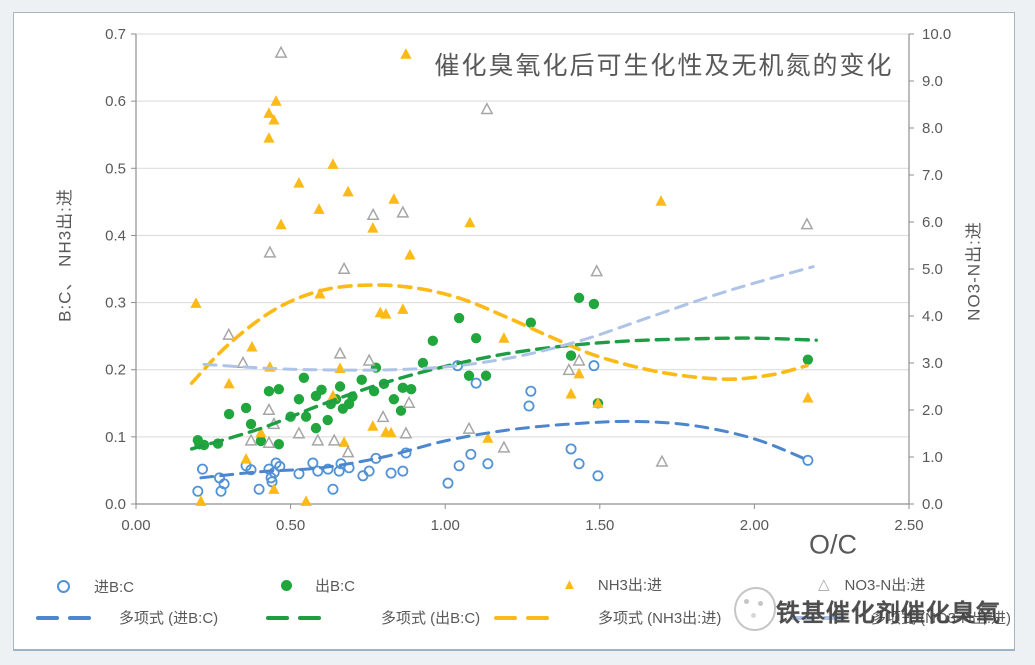  What do you see at coordinates (932, 504) in the screenshot?
I see `y-right-tick-label: 0.0` at bounding box center [932, 504].